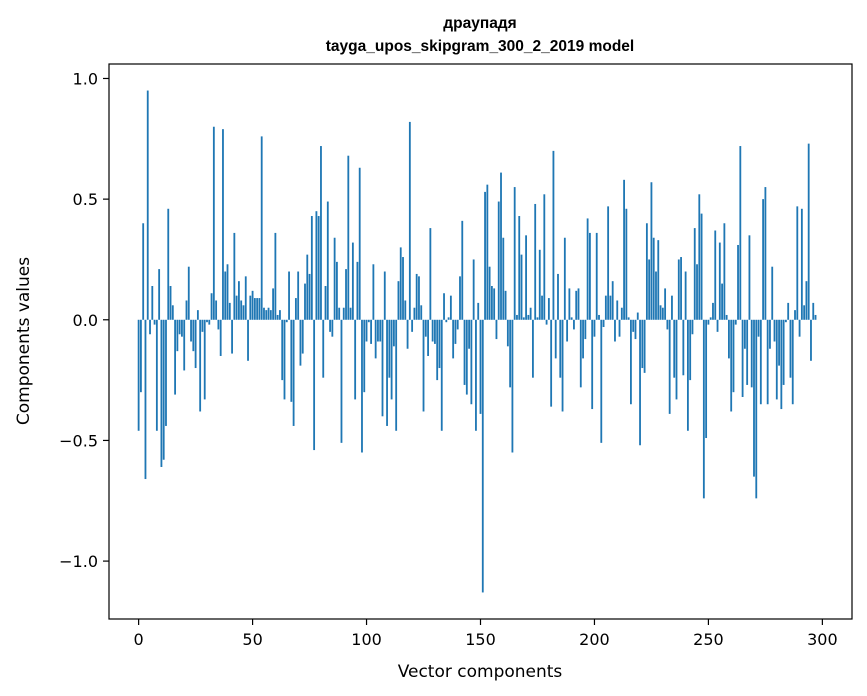 The width and height of the screenshot is (867, 696). What do you see at coordinates (139, 639) in the screenshot?
I see `x-tick-label: 0` at bounding box center [139, 639].